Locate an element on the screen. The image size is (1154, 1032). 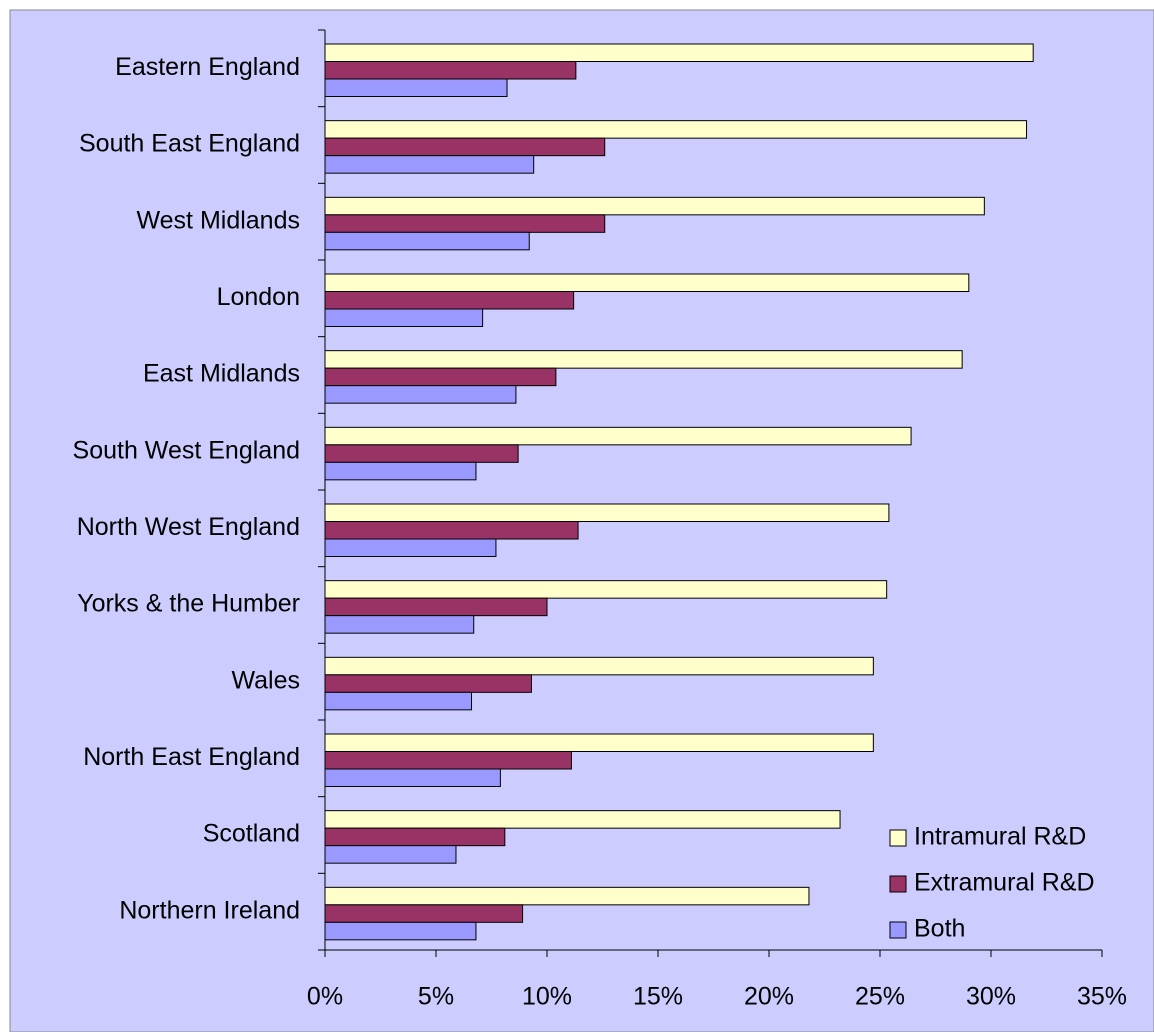
x-tick-label: 0% is located at coordinates (325, 997).